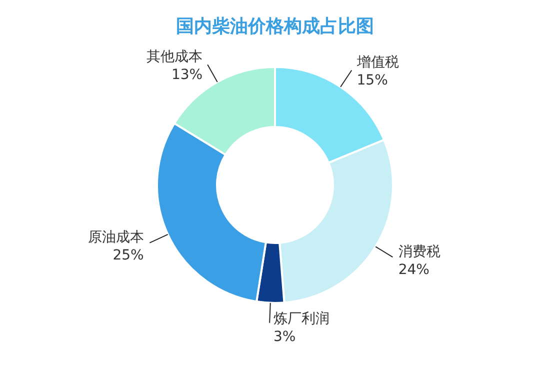 This screenshot has width=550, height=366. Describe the element at coordinates (302, 318) in the screenshot. I see `slice-label: 炼厂利润` at that location.